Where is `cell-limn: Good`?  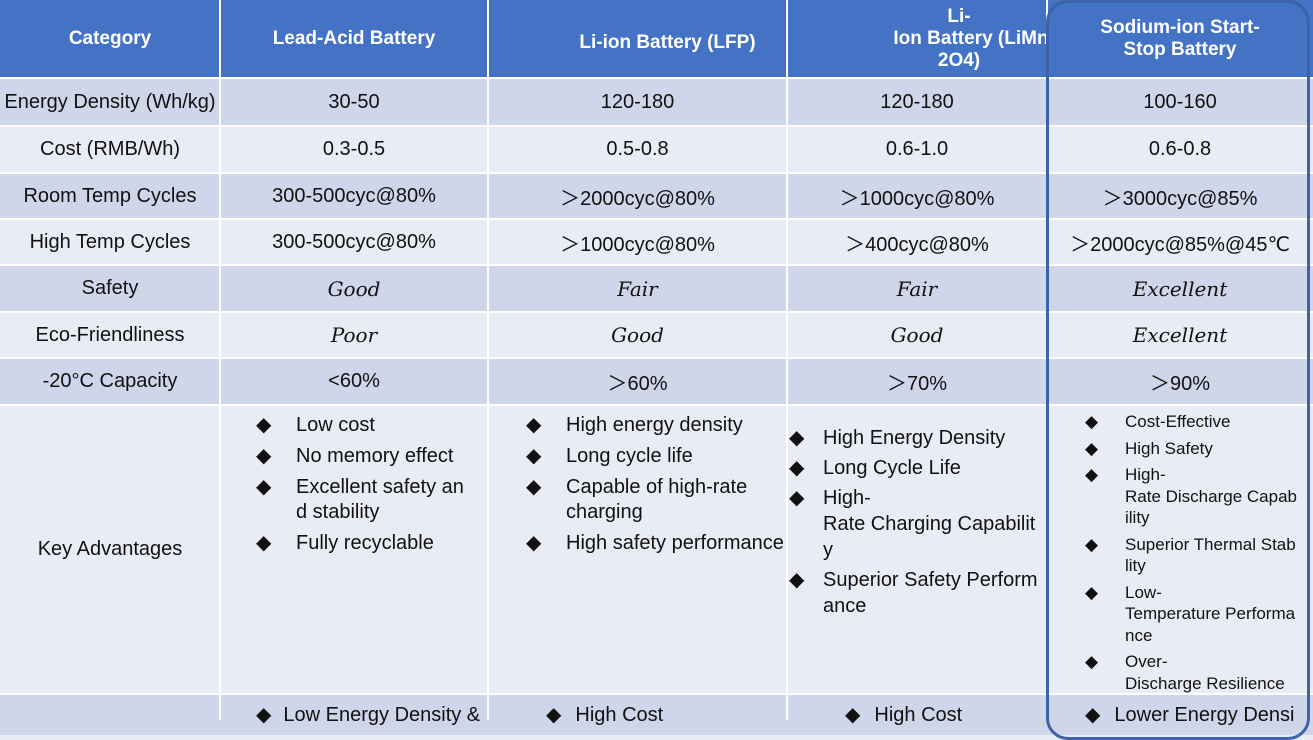 cell-limn: Good is located at coordinates (917, 335).